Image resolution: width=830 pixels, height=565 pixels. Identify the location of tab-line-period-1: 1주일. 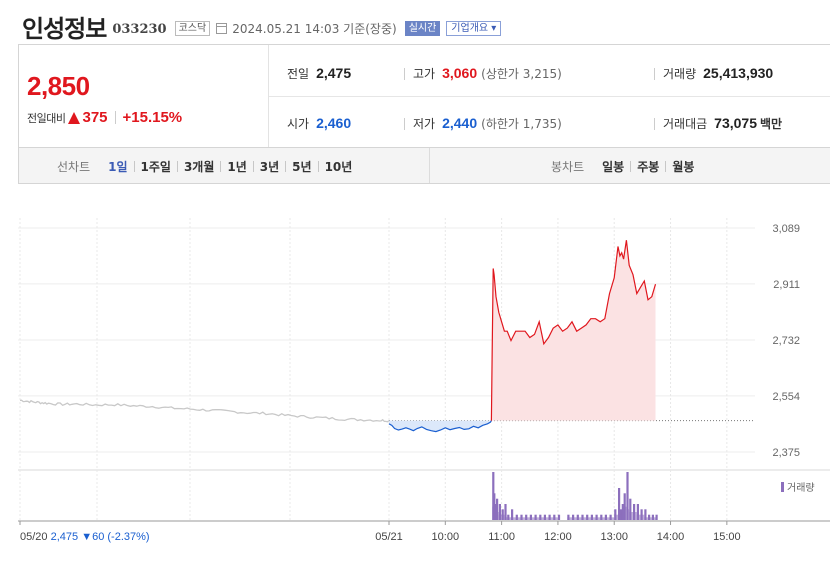
(155, 166).